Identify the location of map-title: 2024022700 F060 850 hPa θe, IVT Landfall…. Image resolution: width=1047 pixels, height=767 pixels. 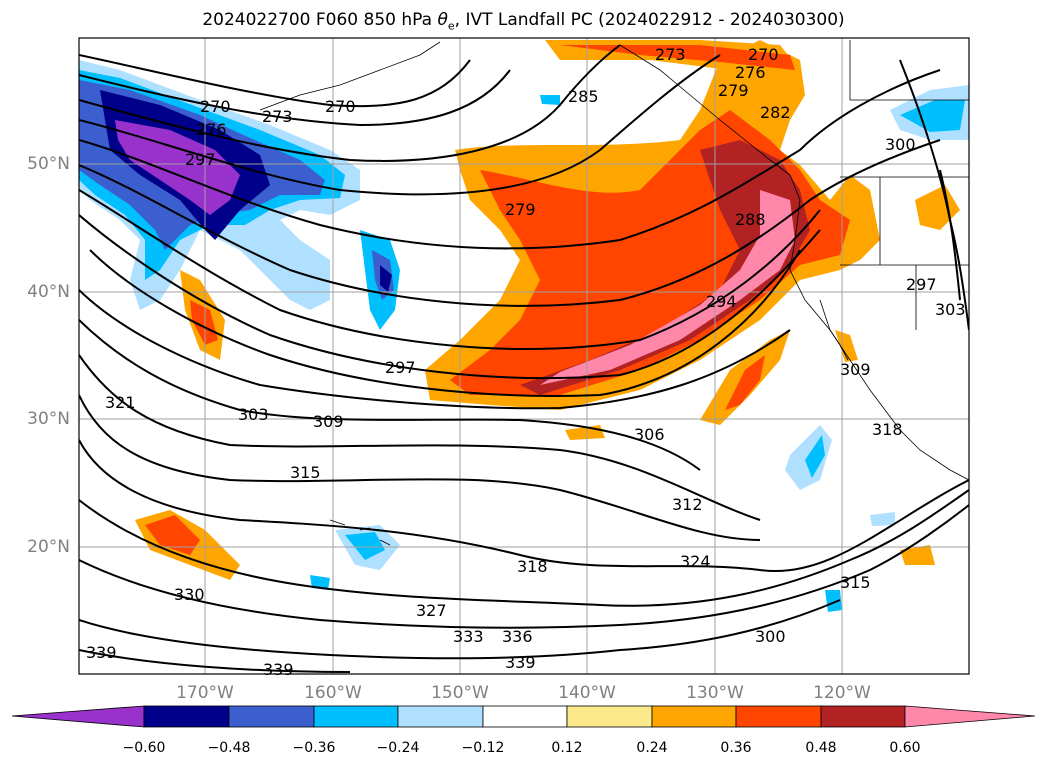
(523, 21).